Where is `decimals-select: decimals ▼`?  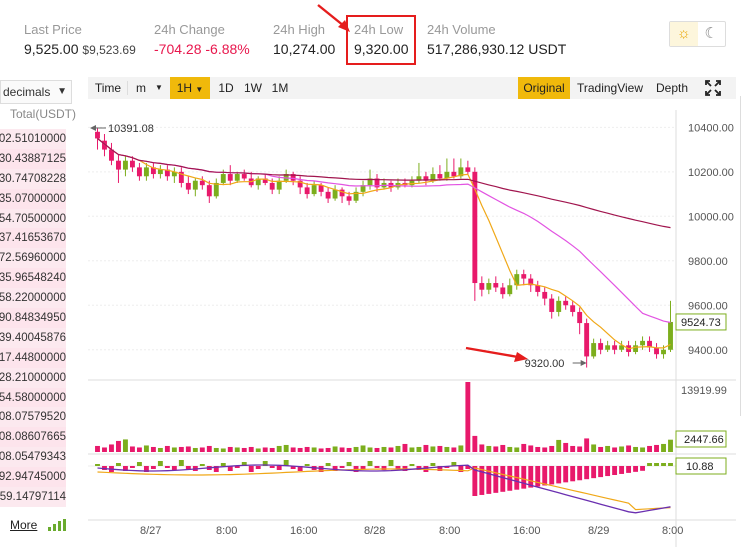
decimals-select: decimals ▼ is located at coordinates (36, 92).